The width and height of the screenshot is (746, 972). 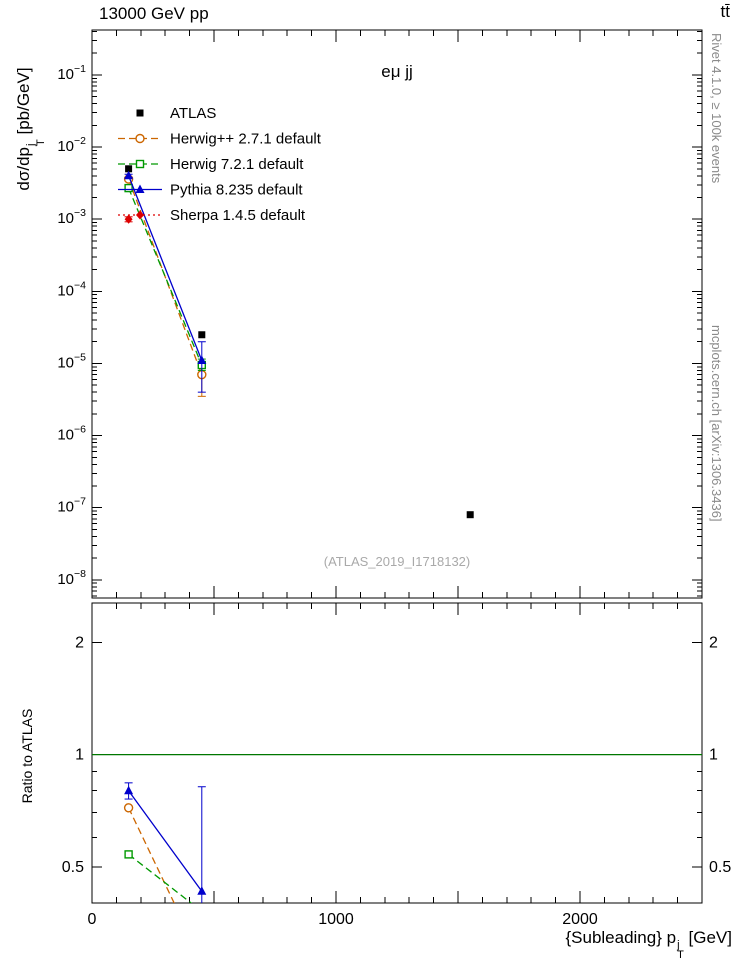 What do you see at coordinates (71, 73) in the screenshot?
I see `y-tick-label: 10⁻¹` at bounding box center [71, 73].